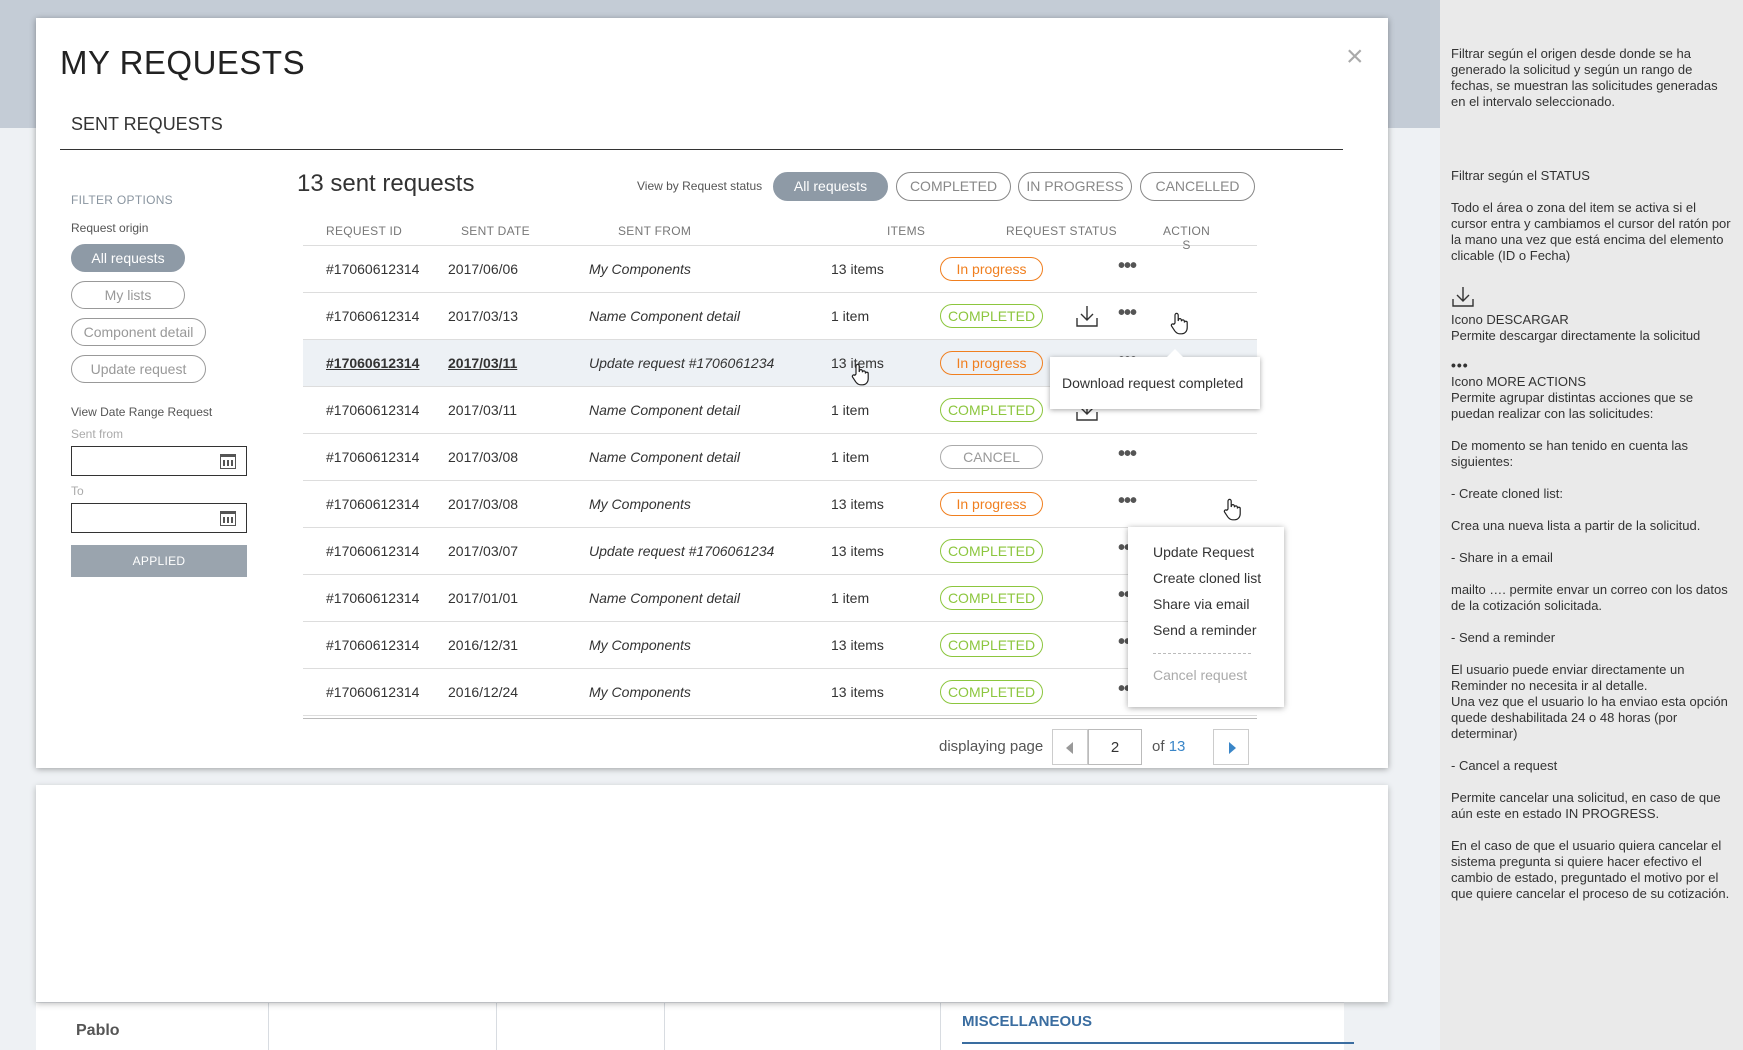 This screenshot has width=1743, height=1050. What do you see at coordinates (1075, 186) in the screenshot?
I see `status-filter-in-progress: IN PROGRESS` at bounding box center [1075, 186].